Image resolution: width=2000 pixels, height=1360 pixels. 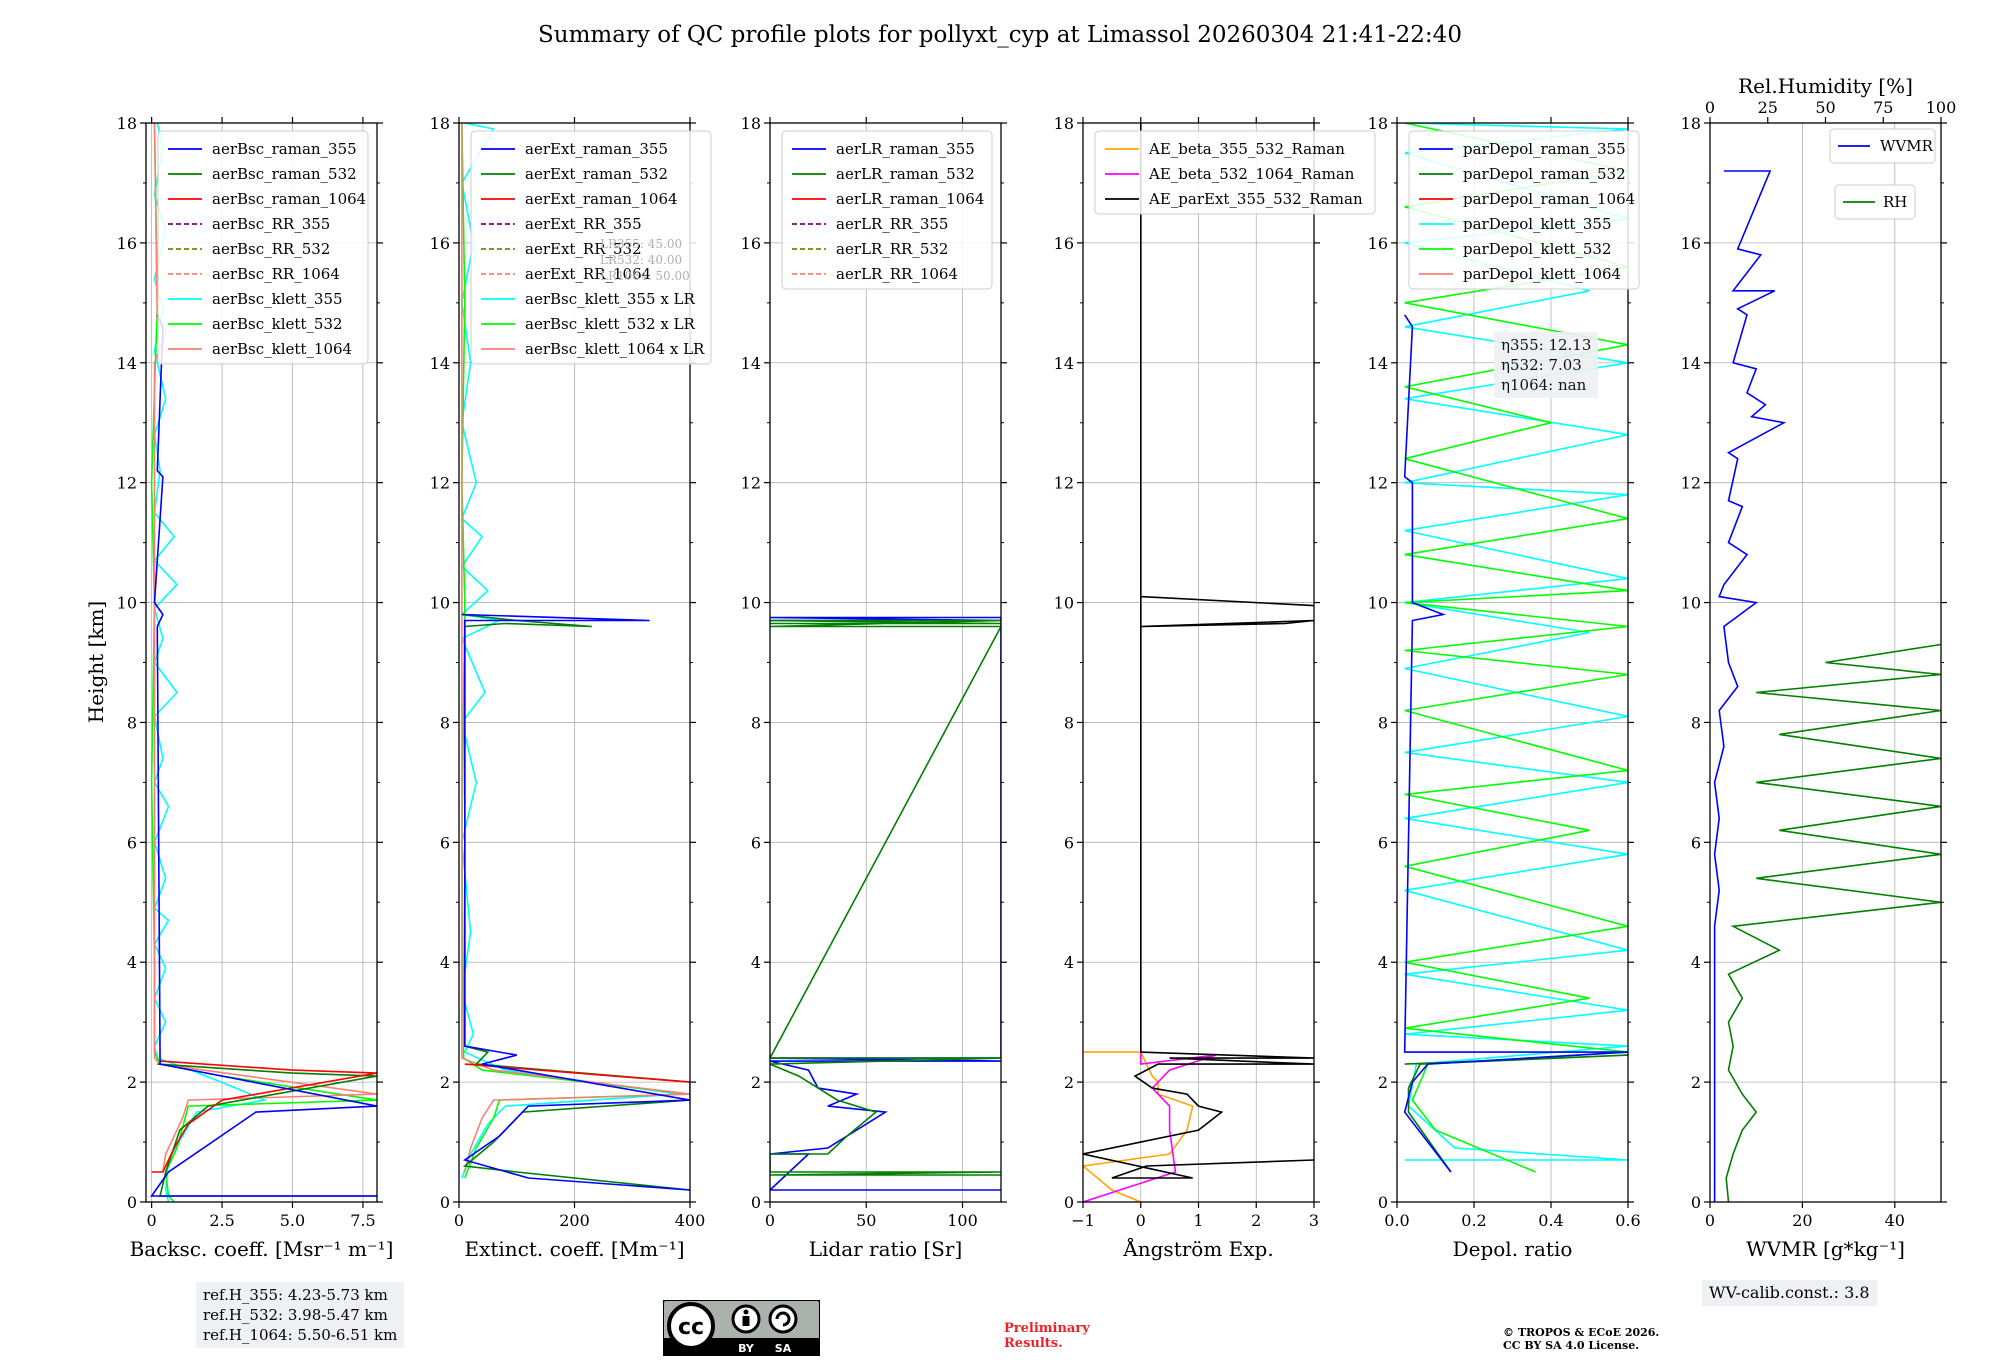 I want to click on eta-box: η355: 12.13 η532: 7.03 η1064: nan, so click(x=1546, y=365).